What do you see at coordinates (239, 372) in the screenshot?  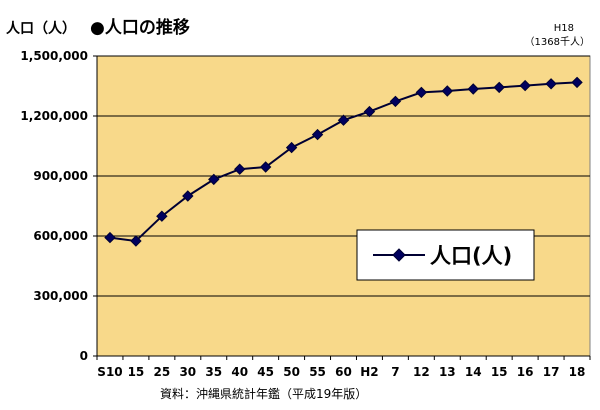 I see `x-tick-label: 40` at bounding box center [239, 372].